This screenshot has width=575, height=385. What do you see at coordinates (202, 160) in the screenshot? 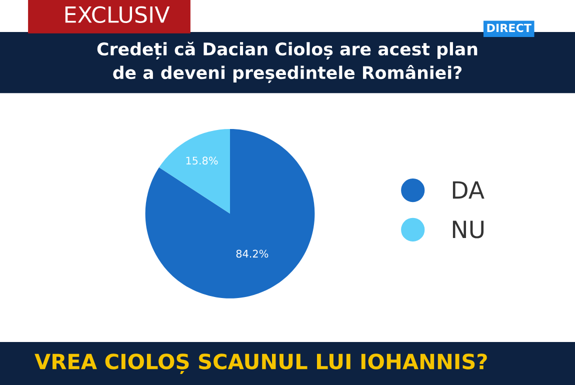
I see `data-label: 15.8%` at bounding box center [202, 160].